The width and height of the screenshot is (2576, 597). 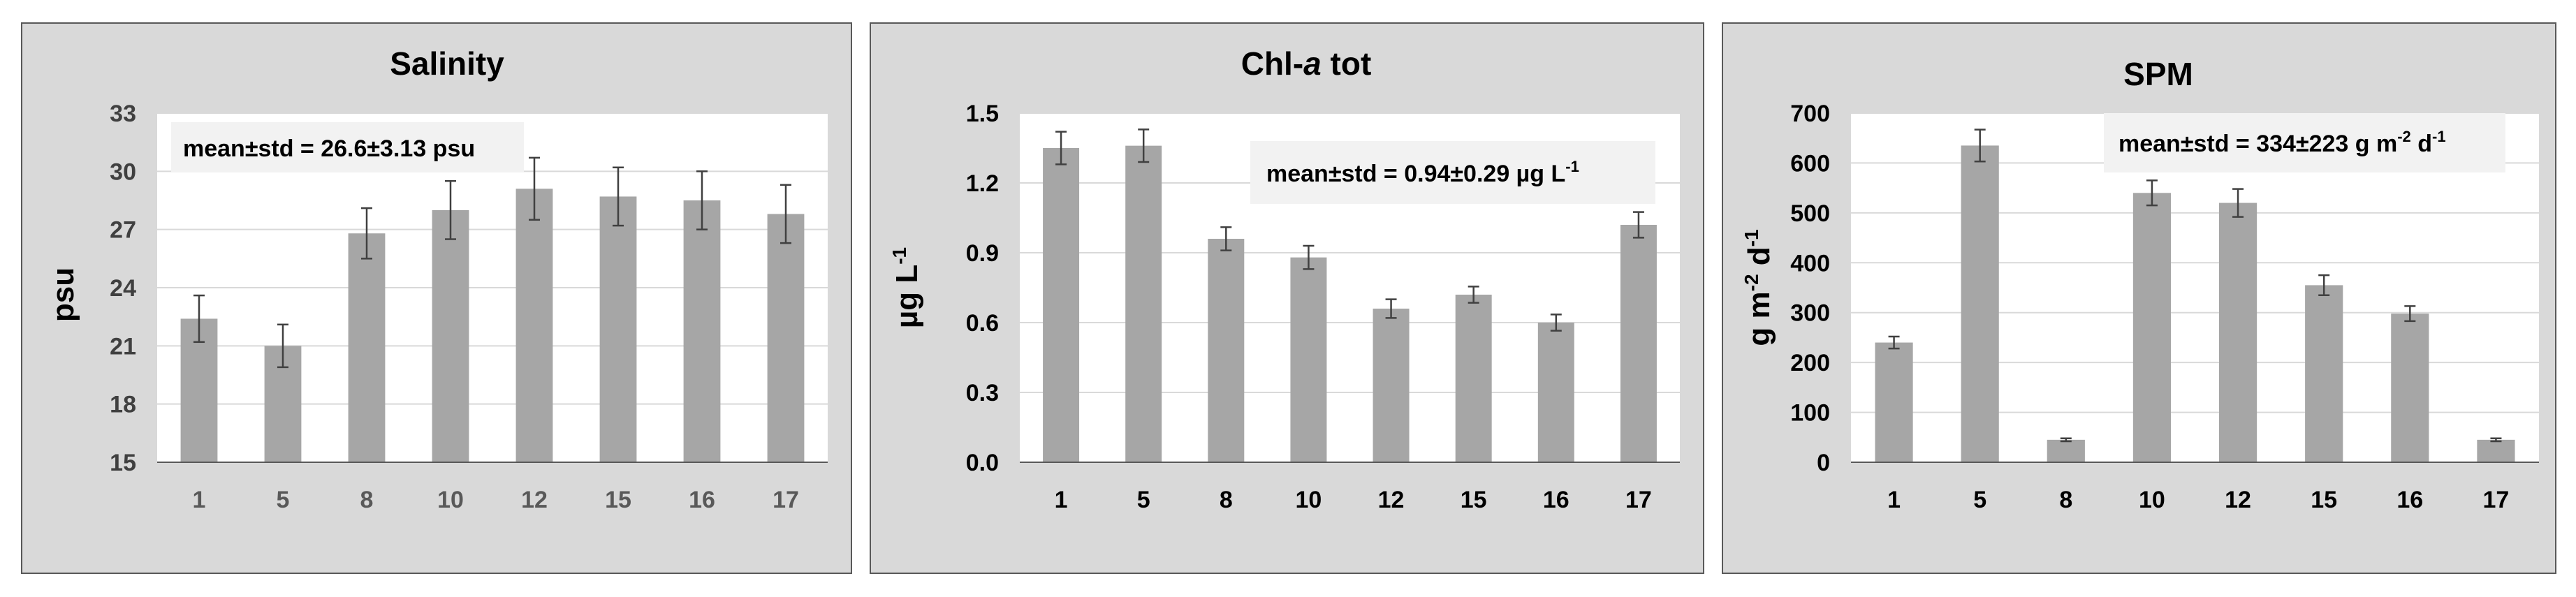 I want to click on y-tick-label: 0.6, so click(x=983, y=323).